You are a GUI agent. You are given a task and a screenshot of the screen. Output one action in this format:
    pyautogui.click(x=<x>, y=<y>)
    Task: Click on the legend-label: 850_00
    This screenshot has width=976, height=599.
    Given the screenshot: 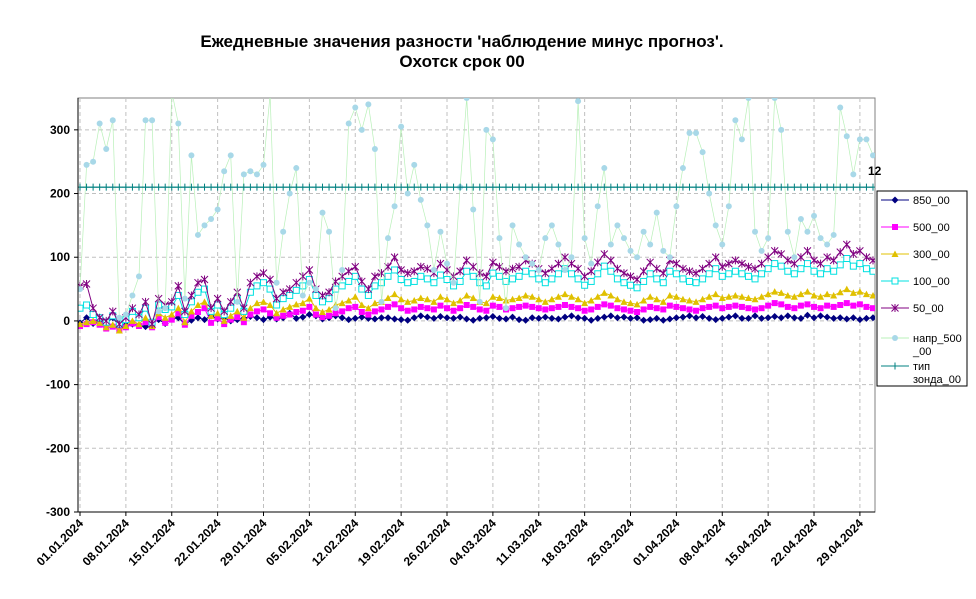 What is the action you would take?
    pyautogui.click(x=931, y=201)
    